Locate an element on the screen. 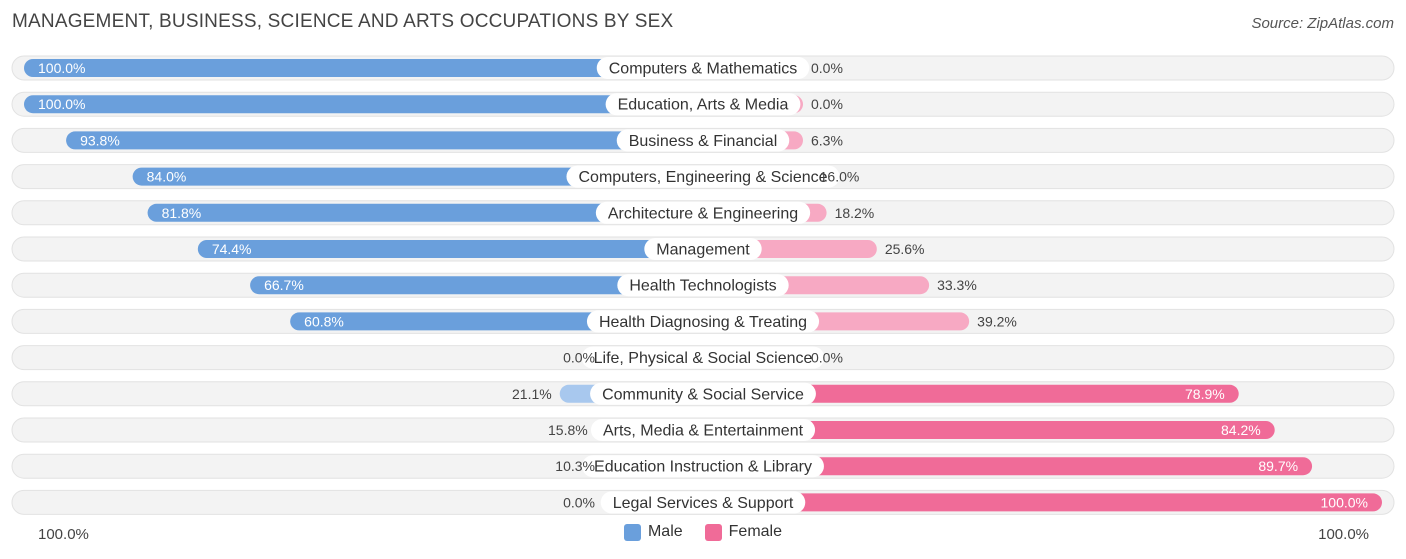  female-value-label: 25.6% is located at coordinates (905, 249).